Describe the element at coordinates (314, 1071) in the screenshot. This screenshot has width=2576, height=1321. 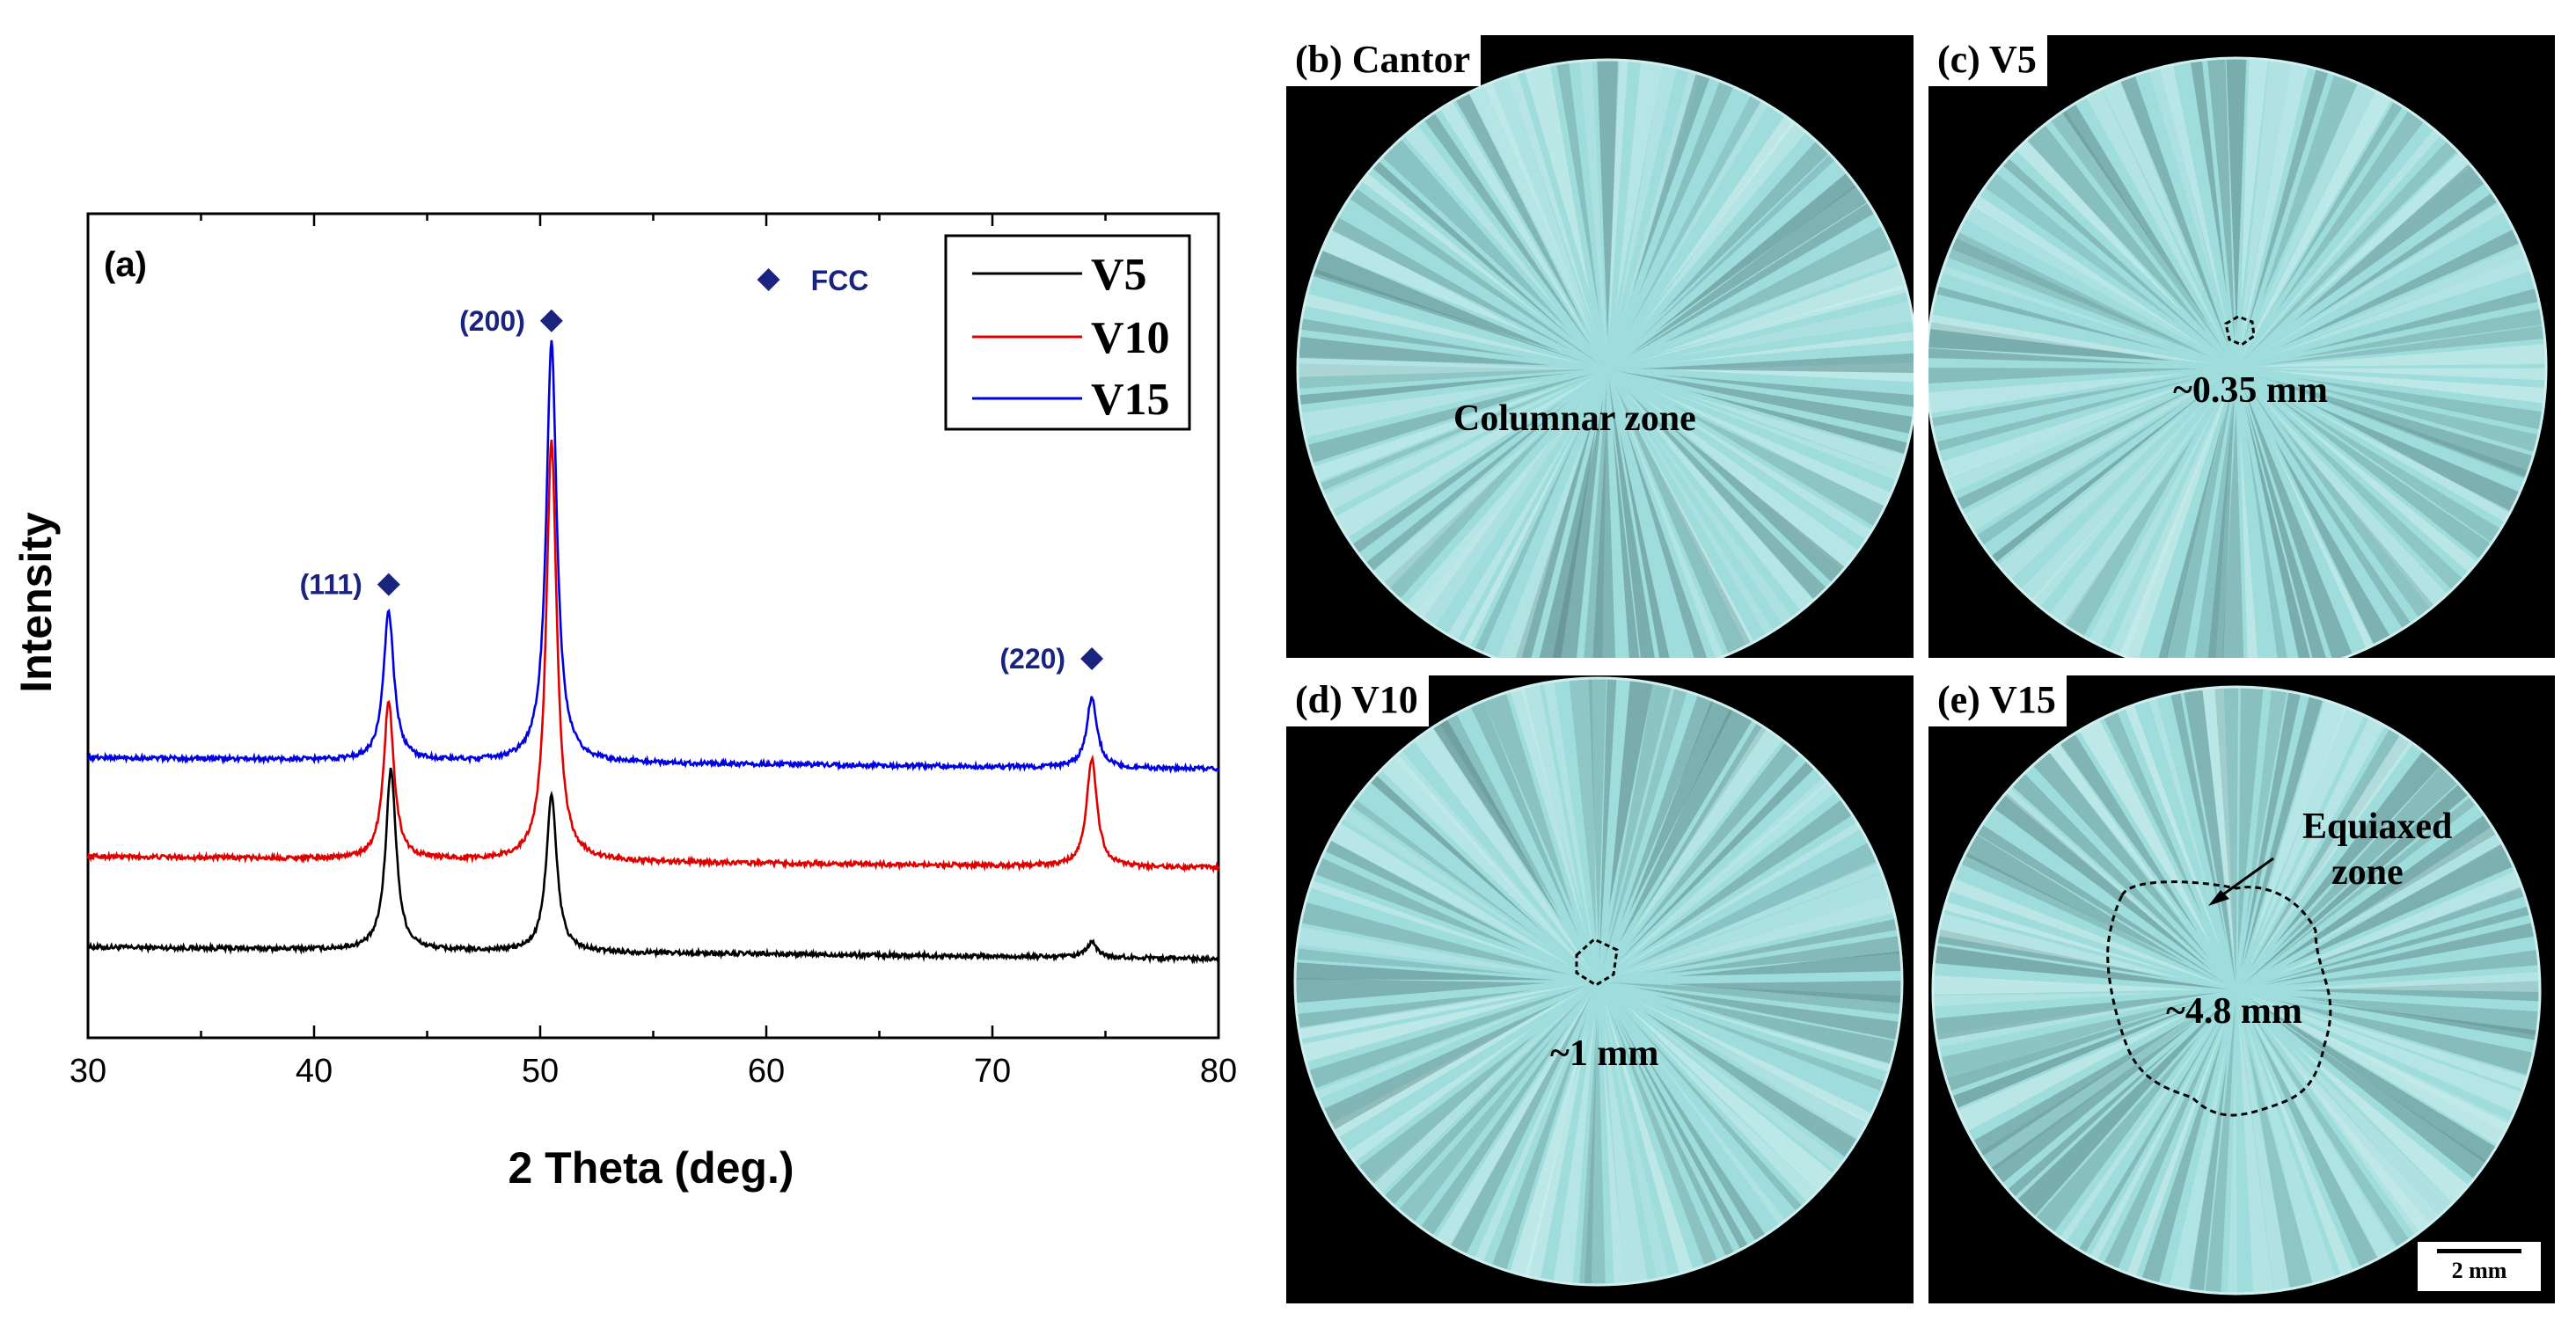
I see `x-tick-label: 40` at that location.